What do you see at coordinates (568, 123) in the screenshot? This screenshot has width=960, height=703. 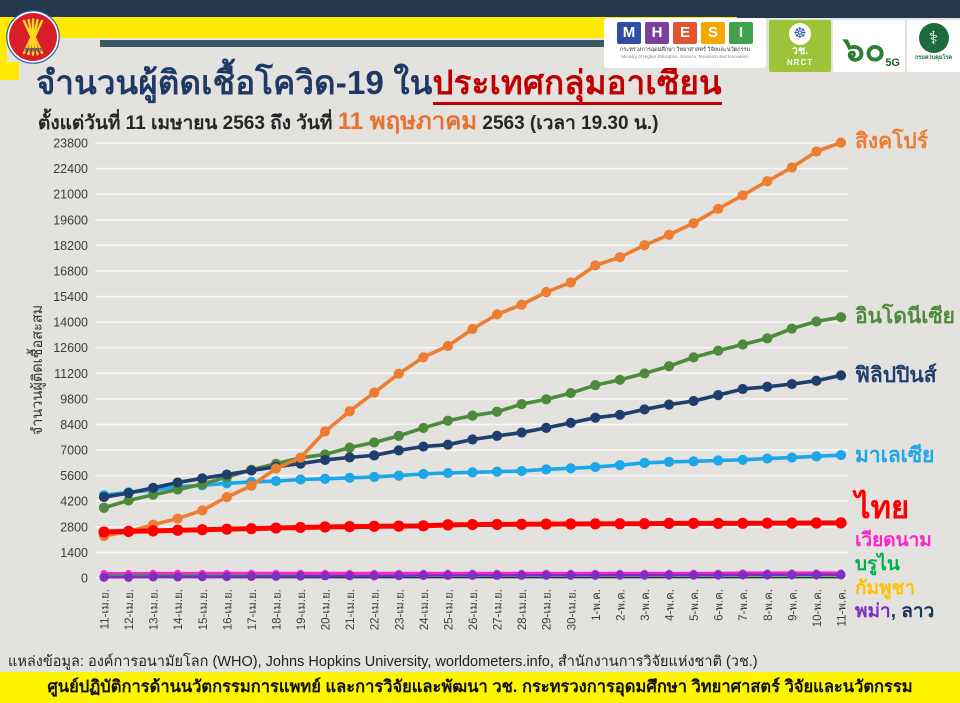 I see `subtitle-suffix: 2563 (เวลา 19.30 น.)` at bounding box center [568, 123].